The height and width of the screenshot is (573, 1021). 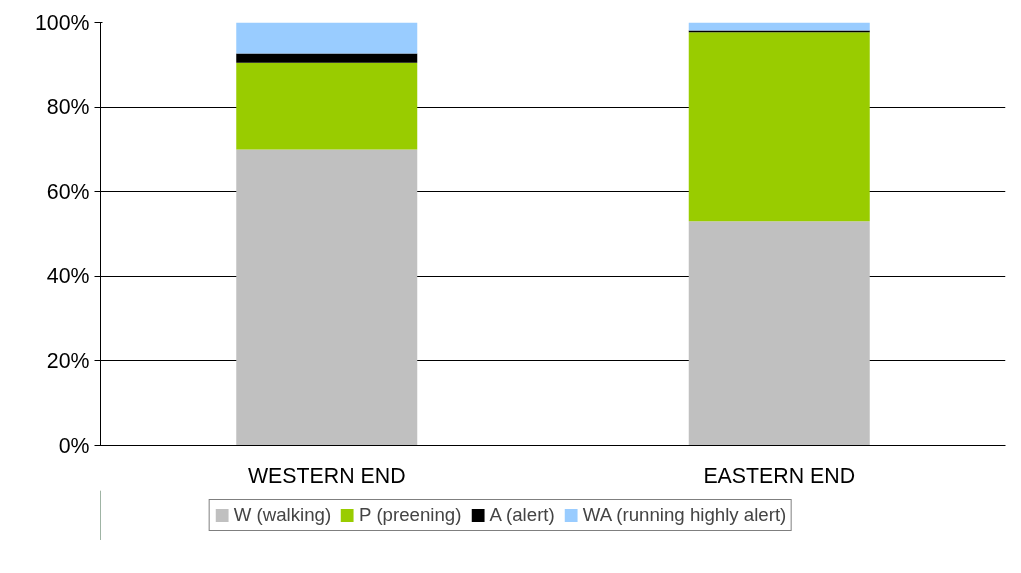 What do you see at coordinates (68, 276) in the screenshot?
I see `y-tick-label: 40%` at bounding box center [68, 276].